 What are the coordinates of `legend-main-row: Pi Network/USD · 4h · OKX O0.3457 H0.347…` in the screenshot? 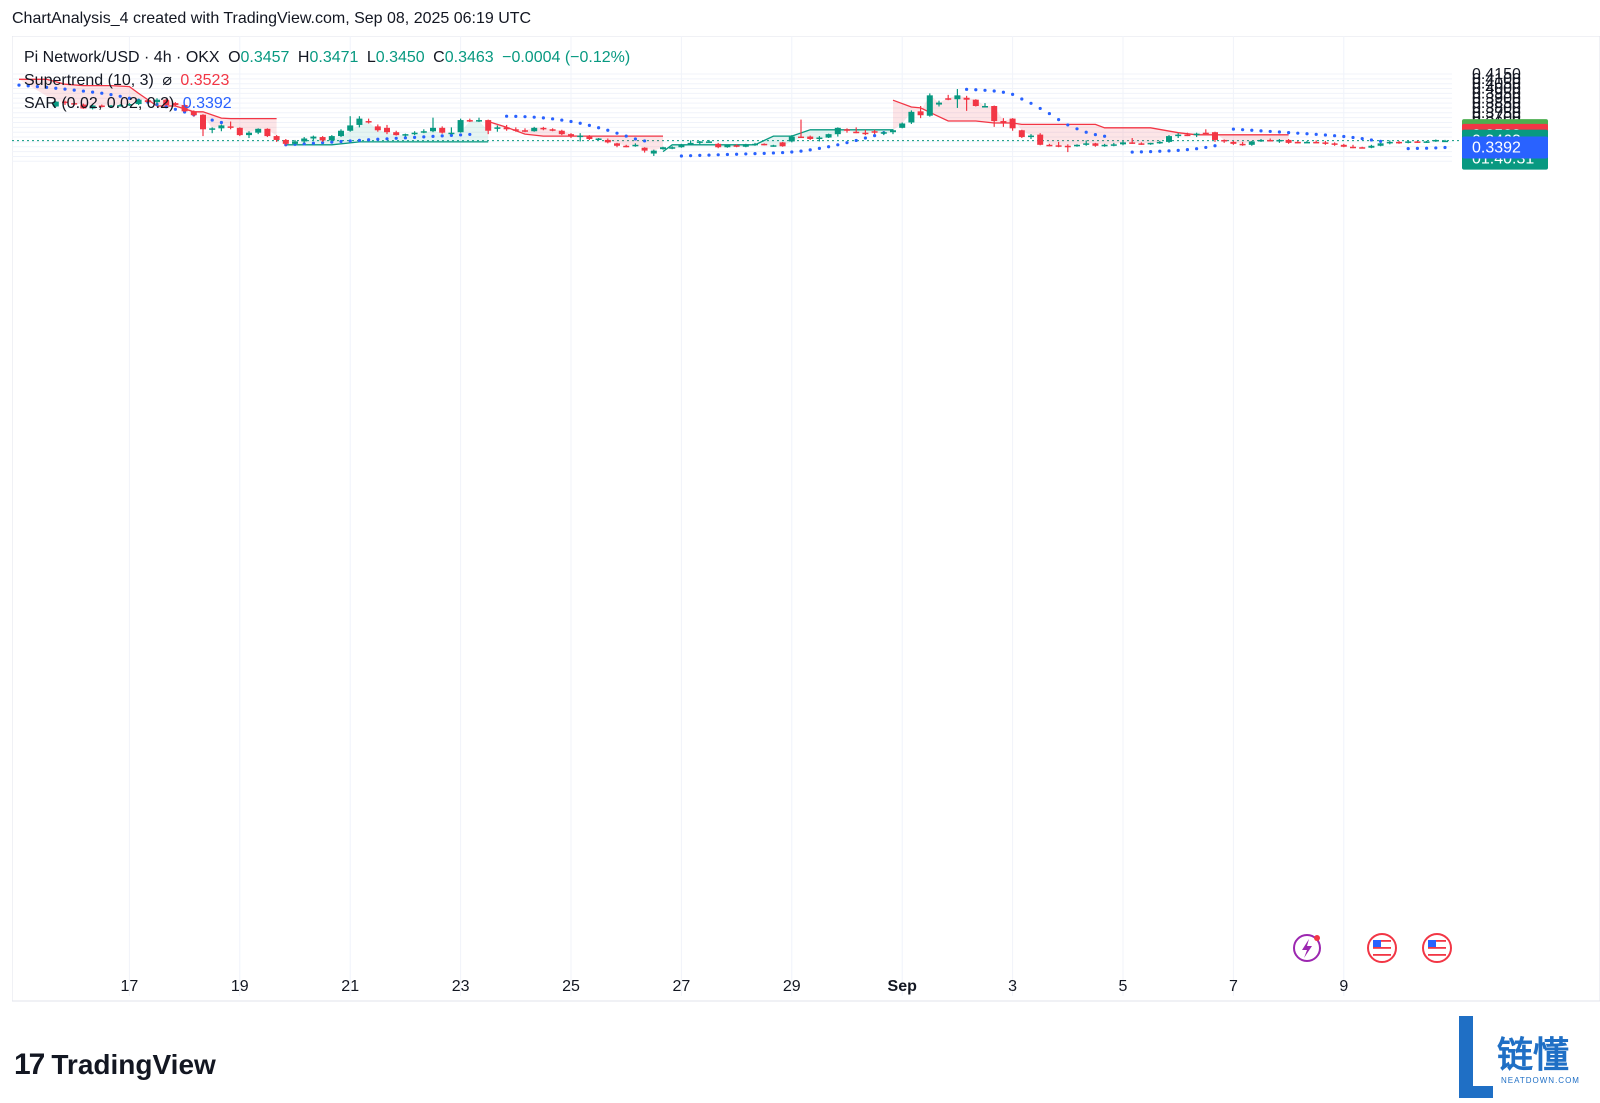 It's located at (327, 57).